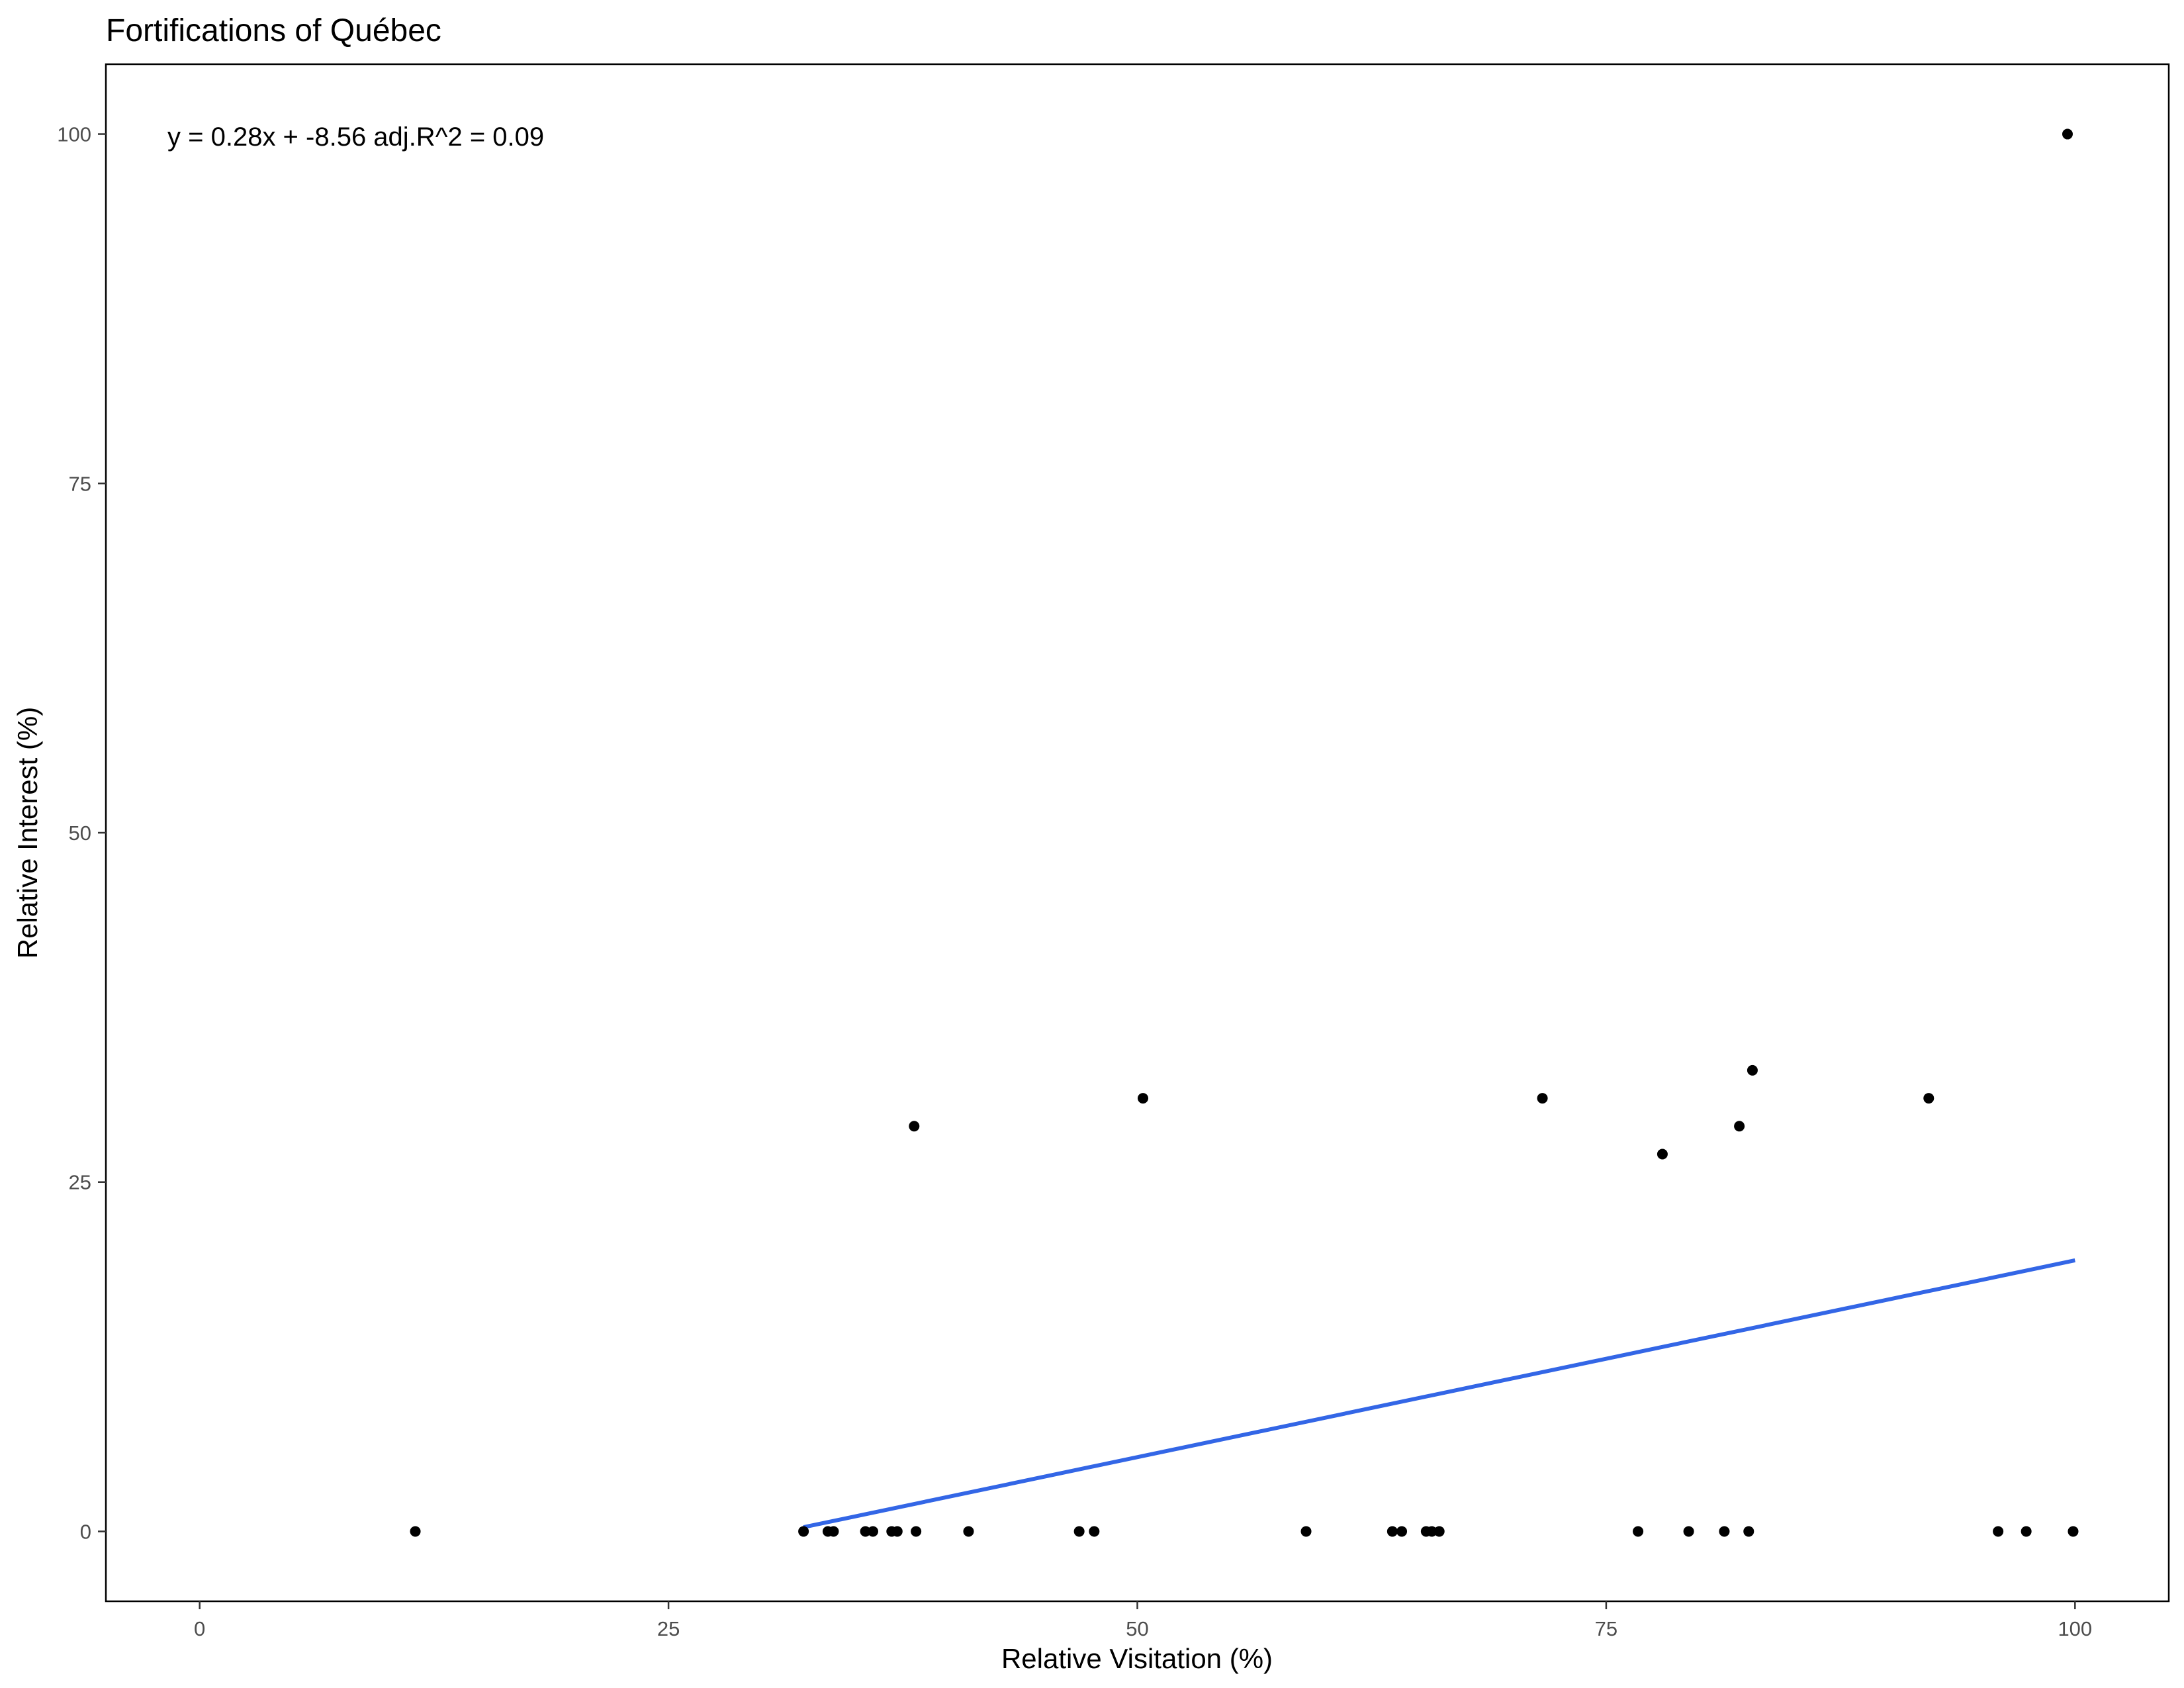 This screenshot has height=1688, width=2184. Describe the element at coordinates (1606, 1628) in the screenshot. I see `x-tick-label-75: 75` at that location.